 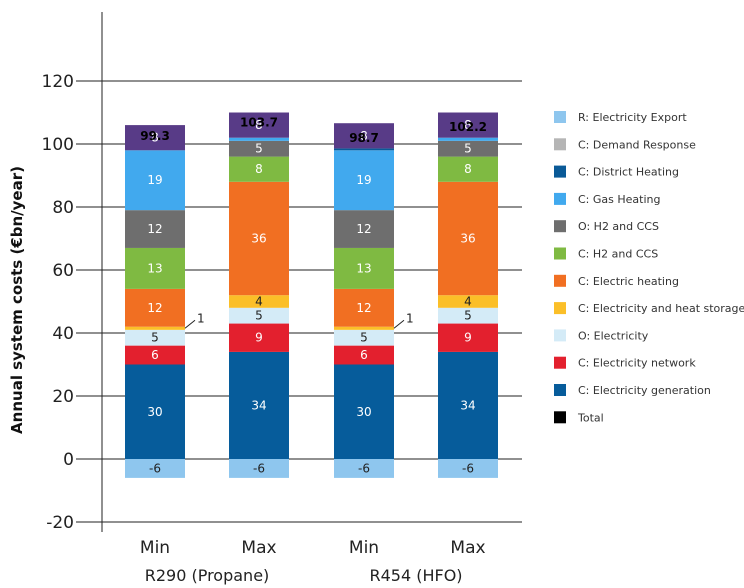 I want to click on y-tick-label: 40, so click(x=63, y=334).